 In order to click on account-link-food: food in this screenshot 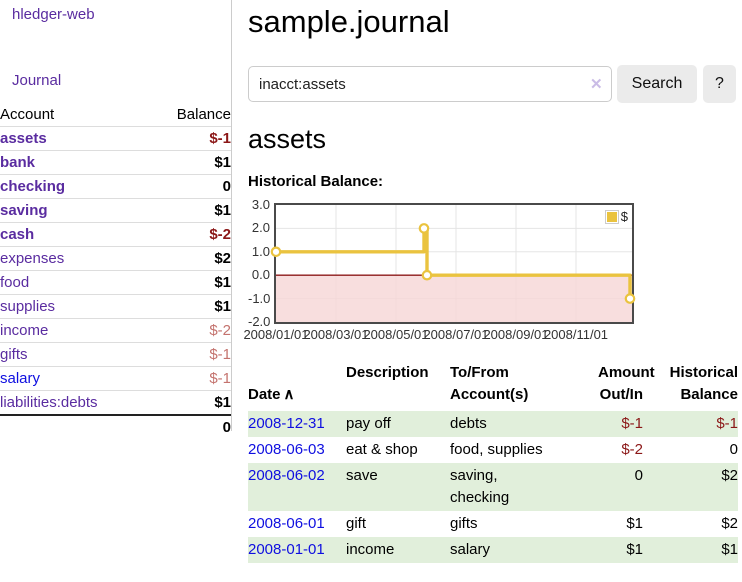, I will do `click(15, 282)`.